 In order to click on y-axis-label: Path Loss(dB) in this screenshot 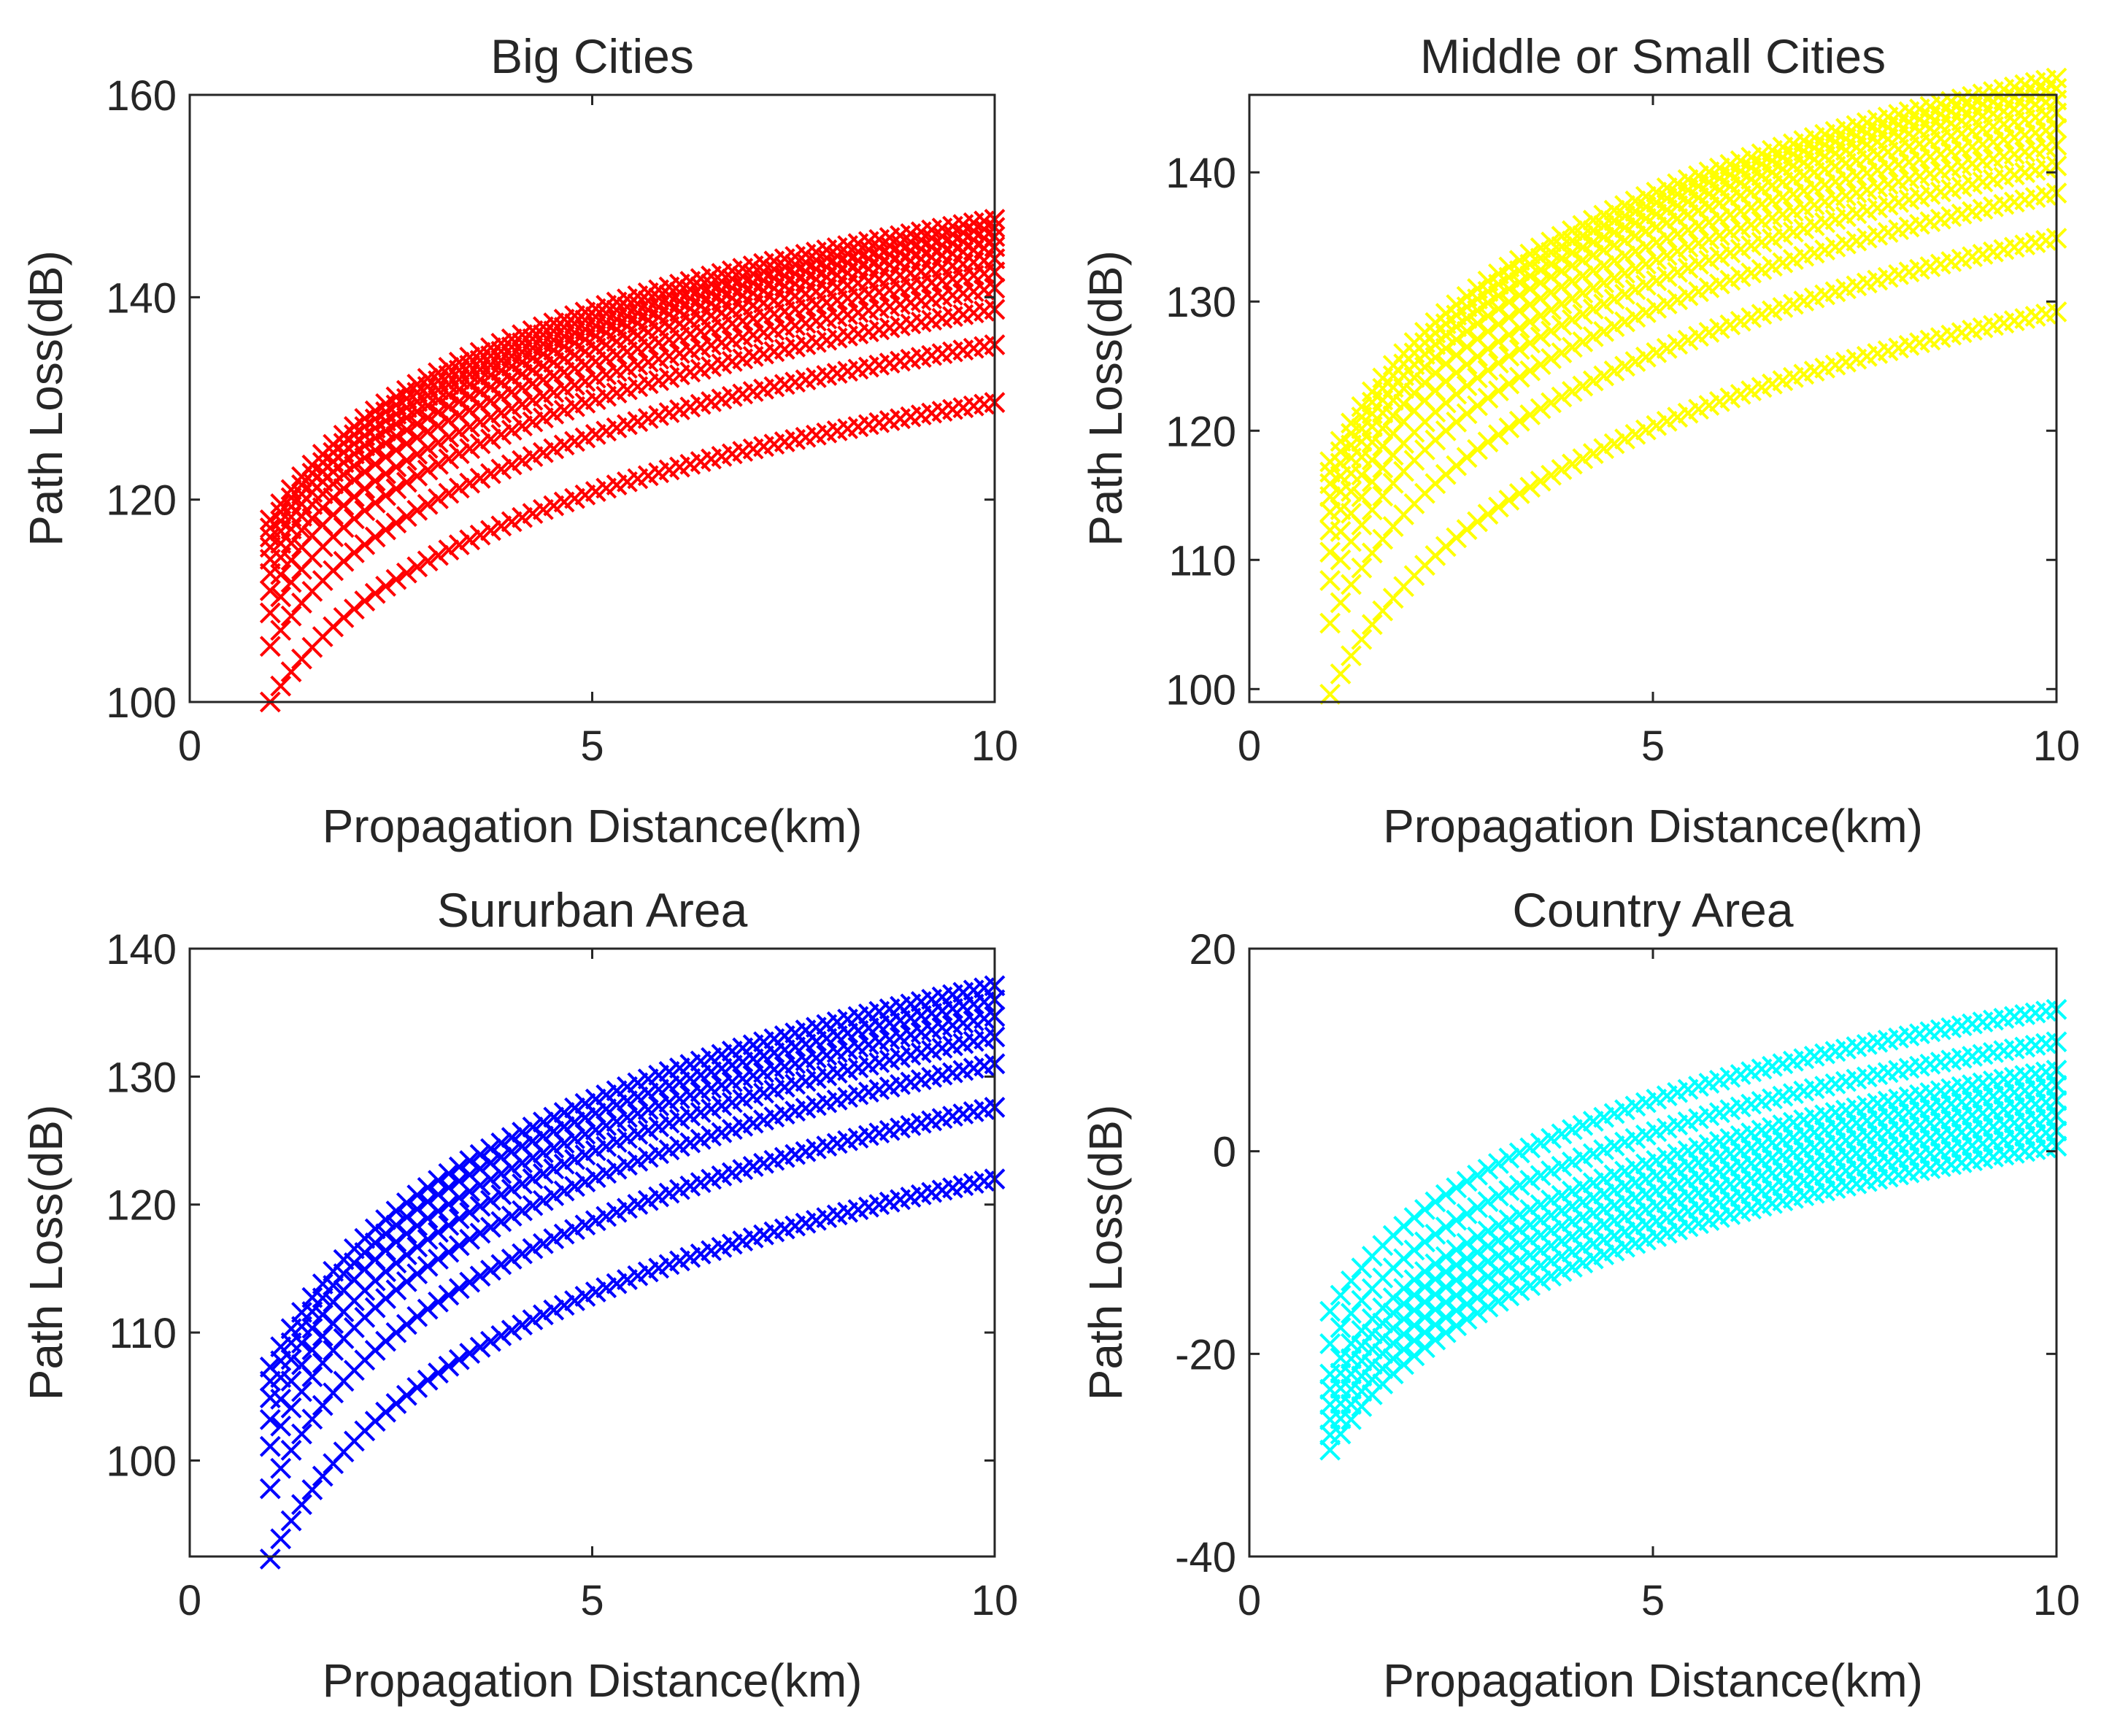, I will do `click(46, 398)`.